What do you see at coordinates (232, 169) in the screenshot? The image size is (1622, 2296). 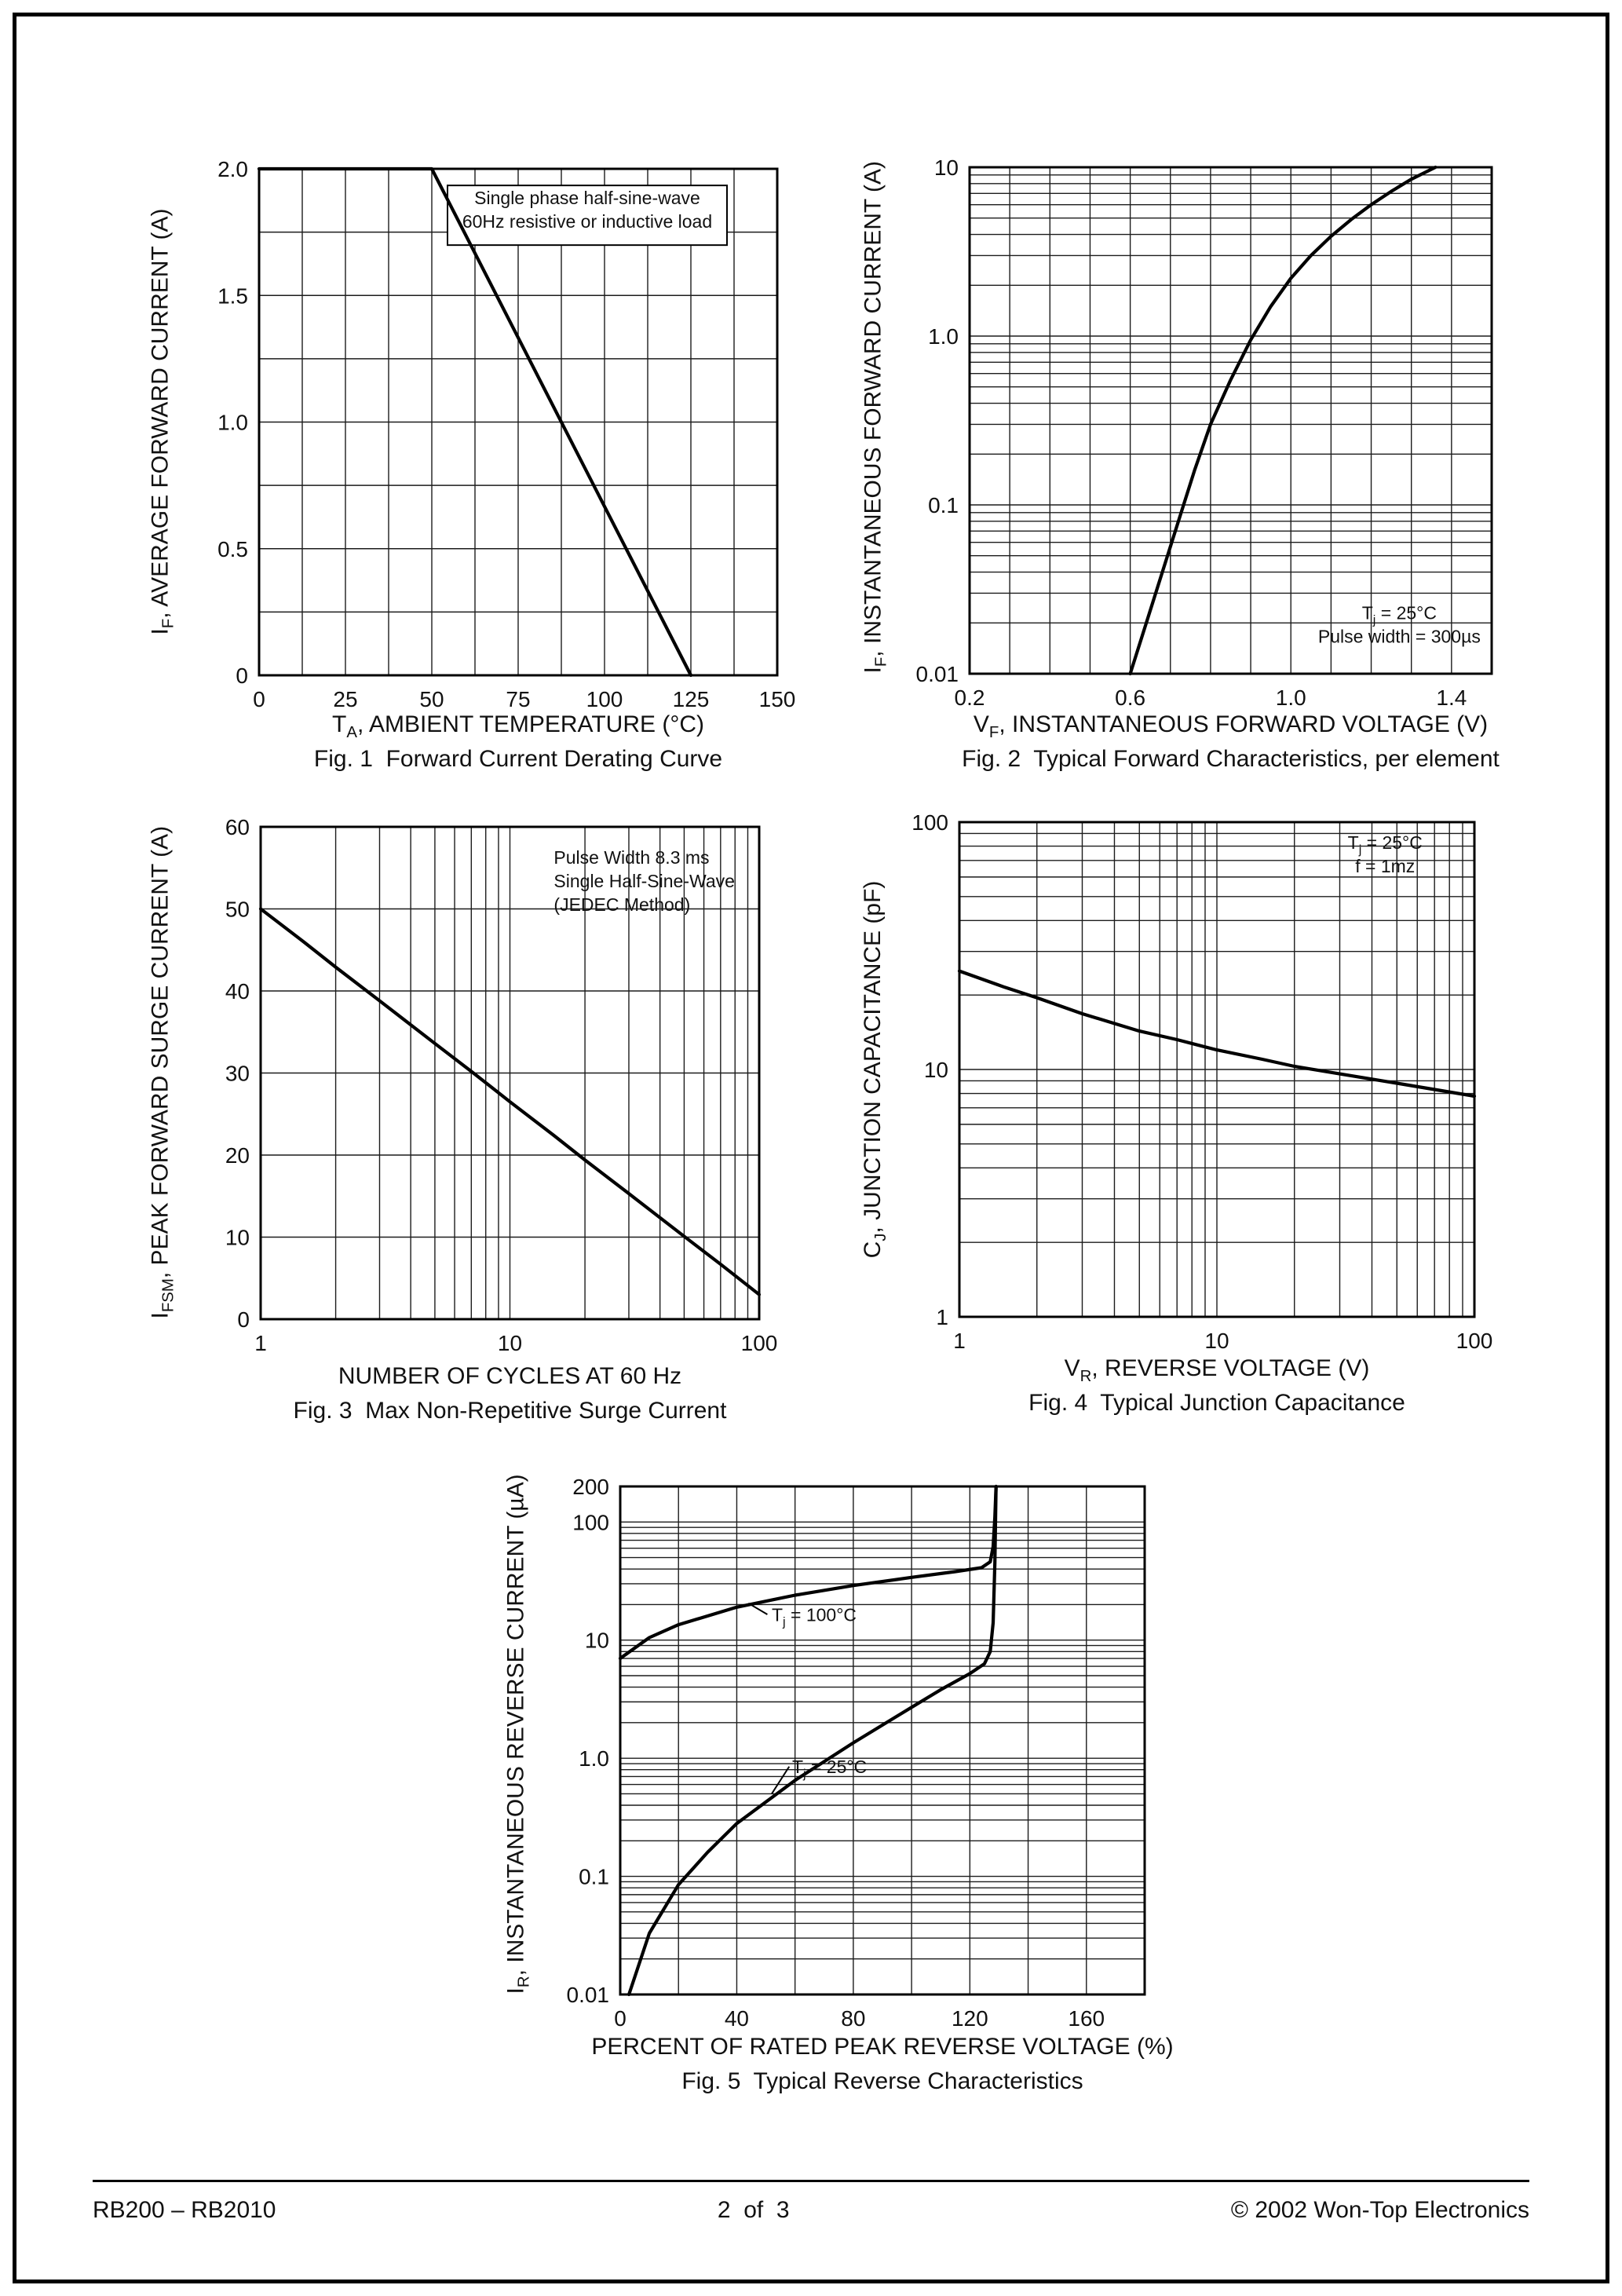 I see `svg-text: 2.0` at bounding box center [232, 169].